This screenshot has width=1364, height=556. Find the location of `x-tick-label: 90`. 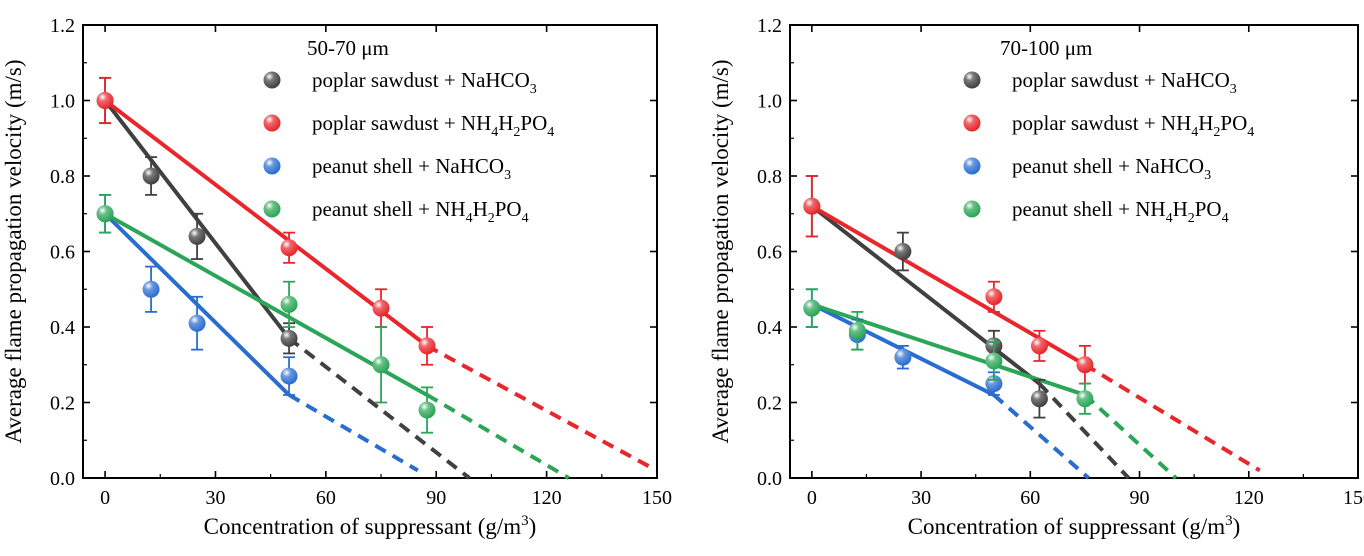

x-tick-label: 90 is located at coordinates (1140, 498).